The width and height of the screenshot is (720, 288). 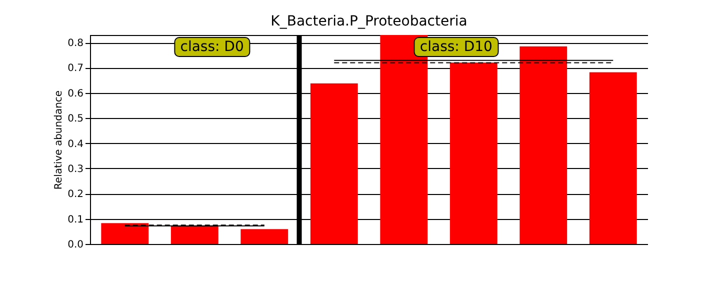 I want to click on annotation: class: D0, so click(x=212, y=47).